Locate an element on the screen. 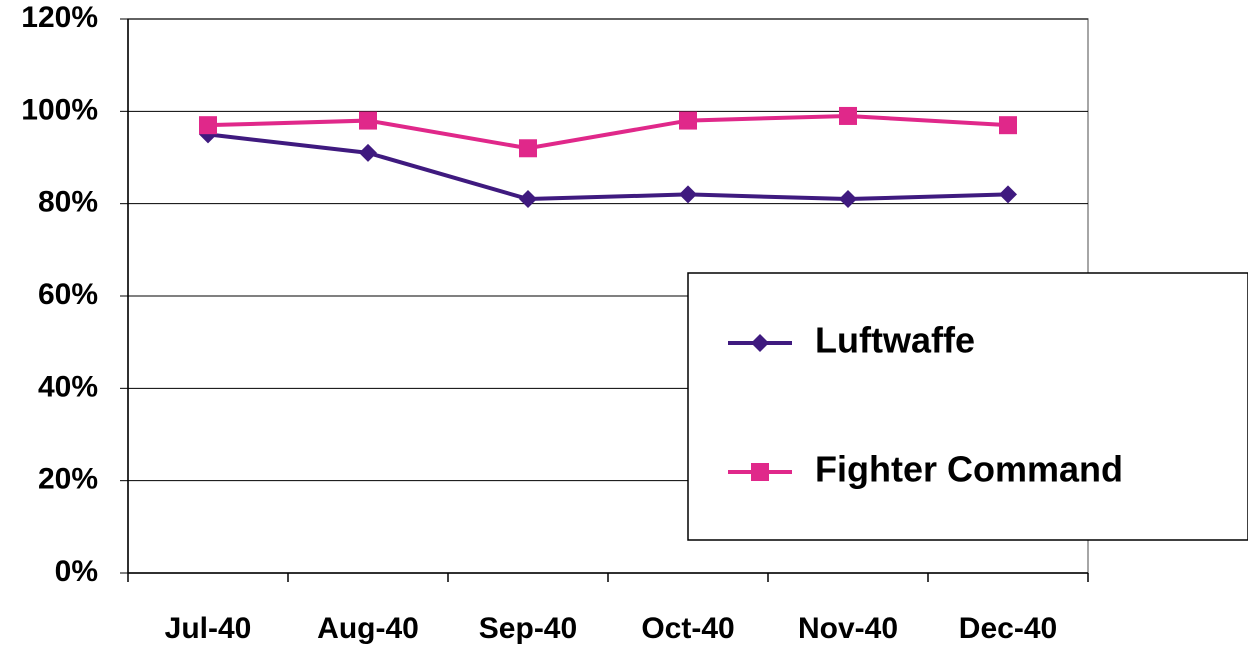 This screenshot has width=1248, height=654. y-tick-label: 0% is located at coordinates (76, 571).